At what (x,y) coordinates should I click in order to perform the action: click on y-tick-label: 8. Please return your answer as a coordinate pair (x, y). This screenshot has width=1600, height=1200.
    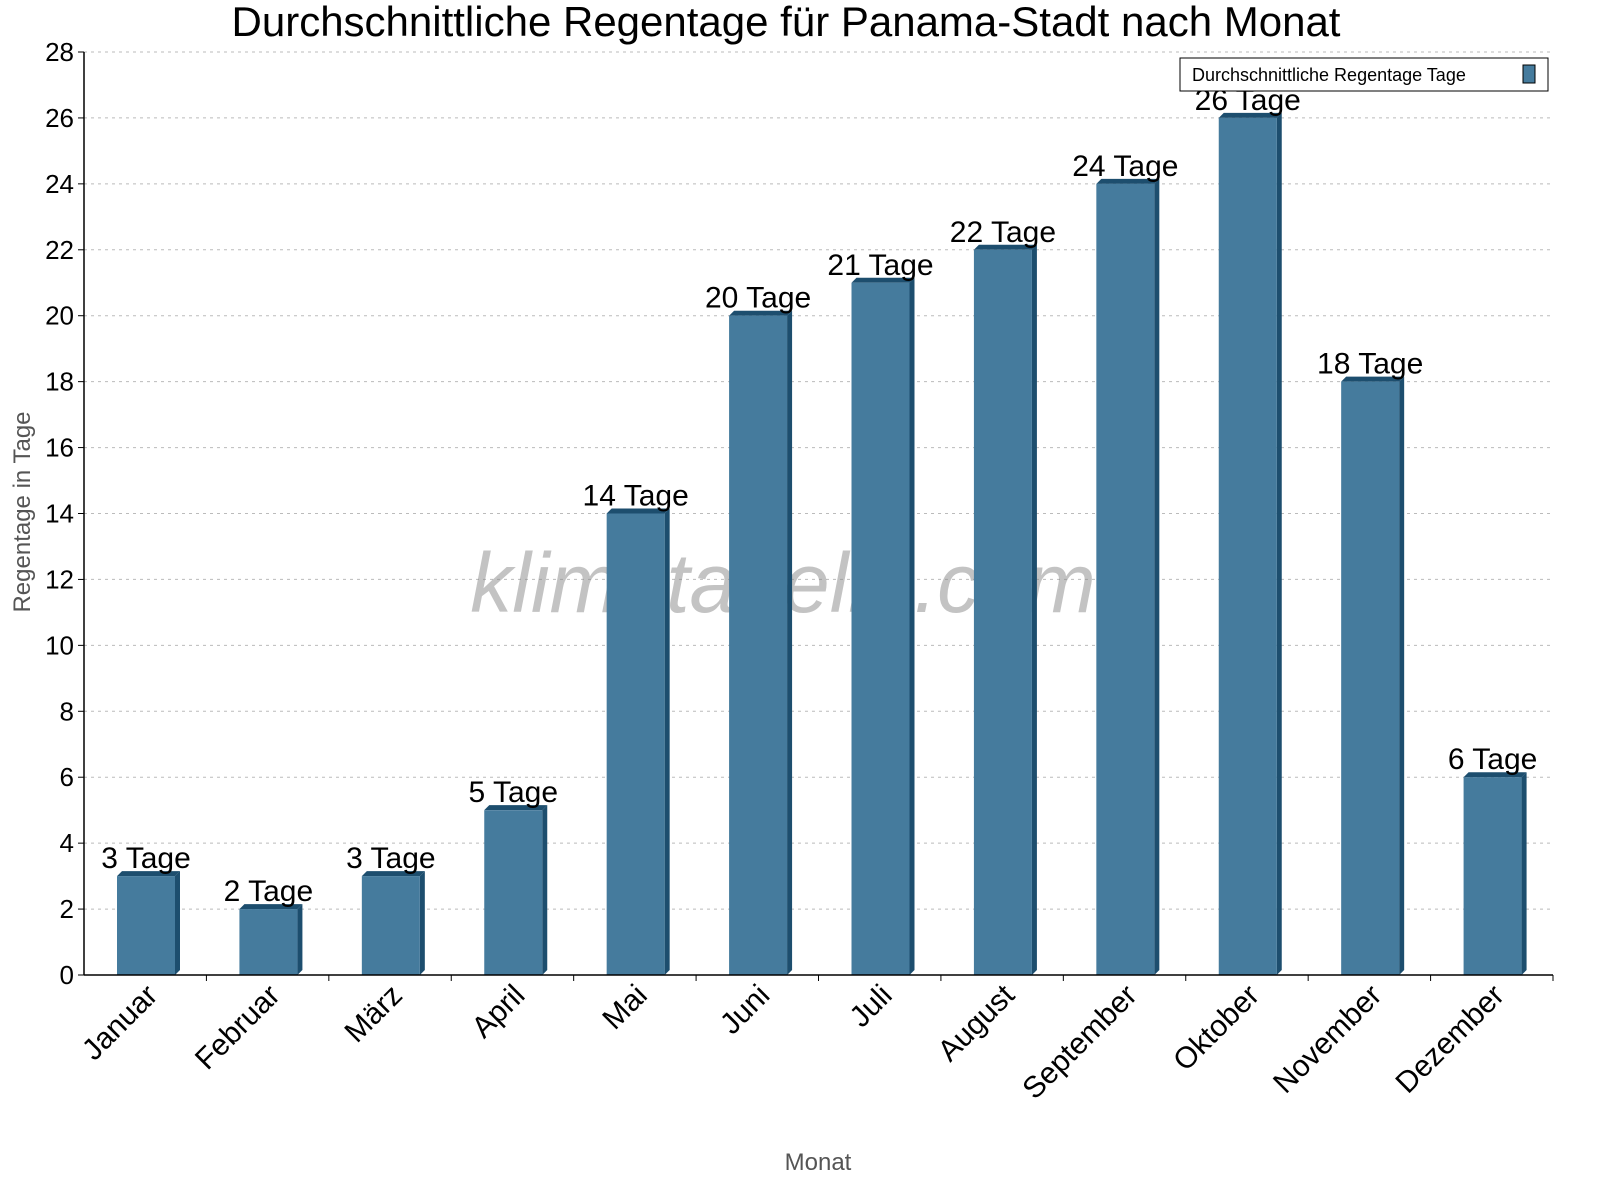
    Looking at the image, I should click on (67, 711).